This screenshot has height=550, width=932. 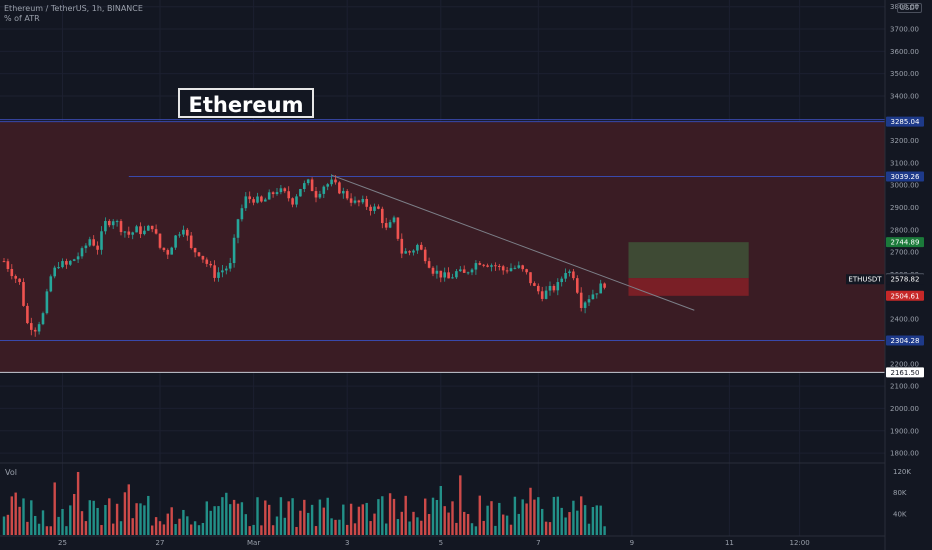 What do you see at coordinates (905, 296) in the screenshot?
I see `price-tag-value: 2504.61` at bounding box center [905, 296].